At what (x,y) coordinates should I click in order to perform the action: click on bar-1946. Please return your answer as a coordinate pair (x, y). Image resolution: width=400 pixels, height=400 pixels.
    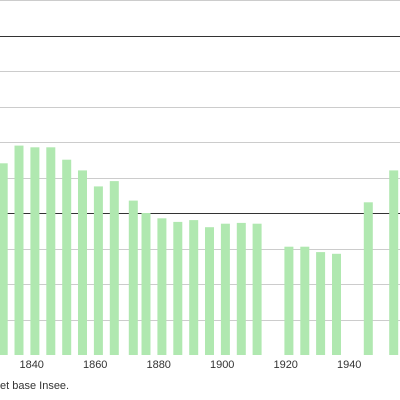
    Looking at the image, I should click on (368, 278).